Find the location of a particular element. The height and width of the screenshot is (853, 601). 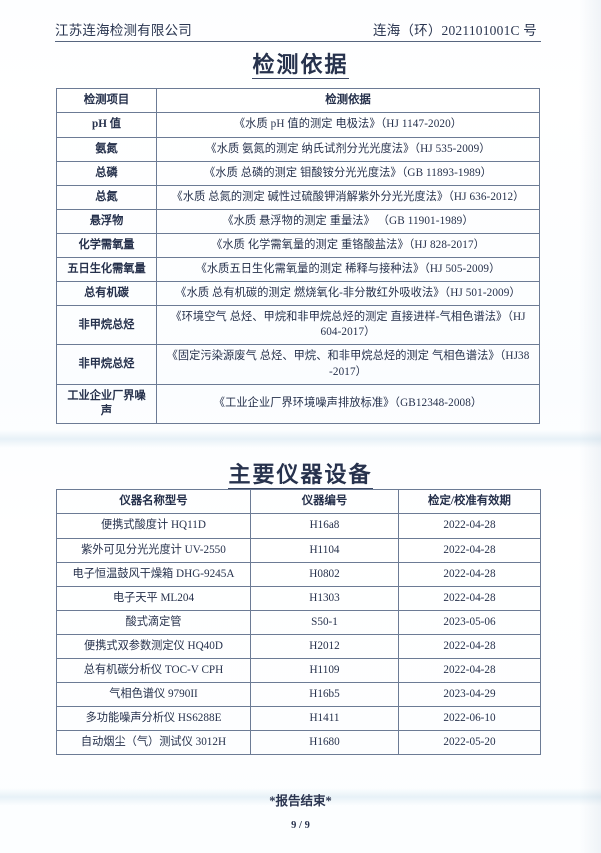

table-row: 酸式滴定管 S50-1 2023-05-06 is located at coordinates (298, 622).